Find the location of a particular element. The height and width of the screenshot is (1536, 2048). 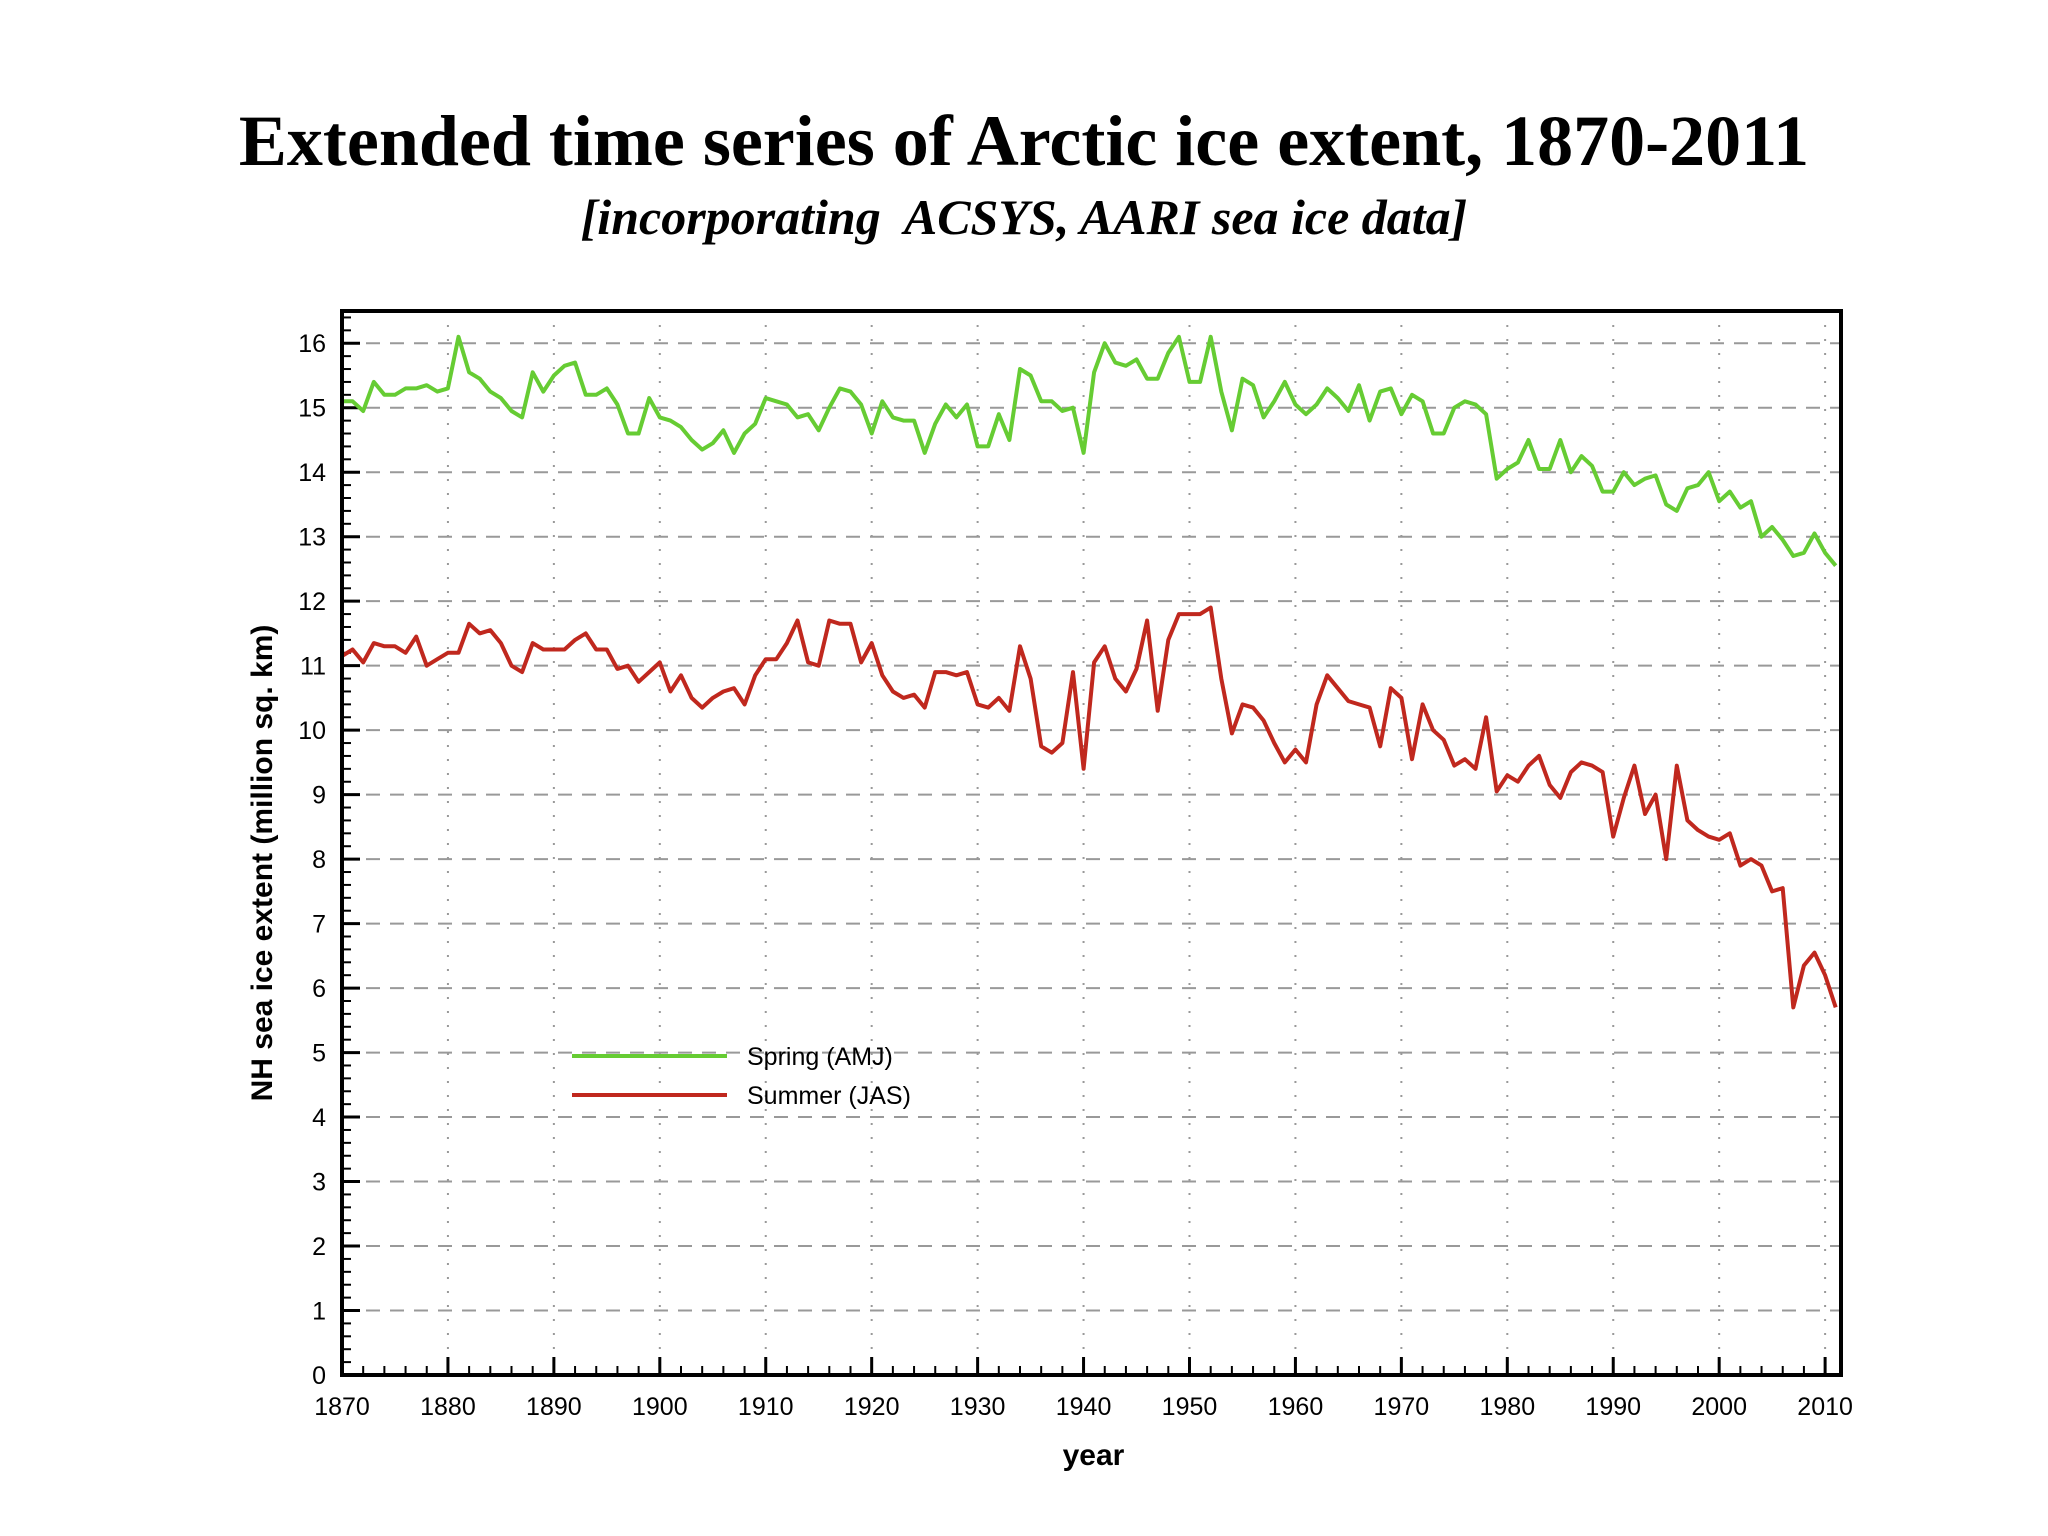

y-tick-label: 15 is located at coordinates (312, 409).